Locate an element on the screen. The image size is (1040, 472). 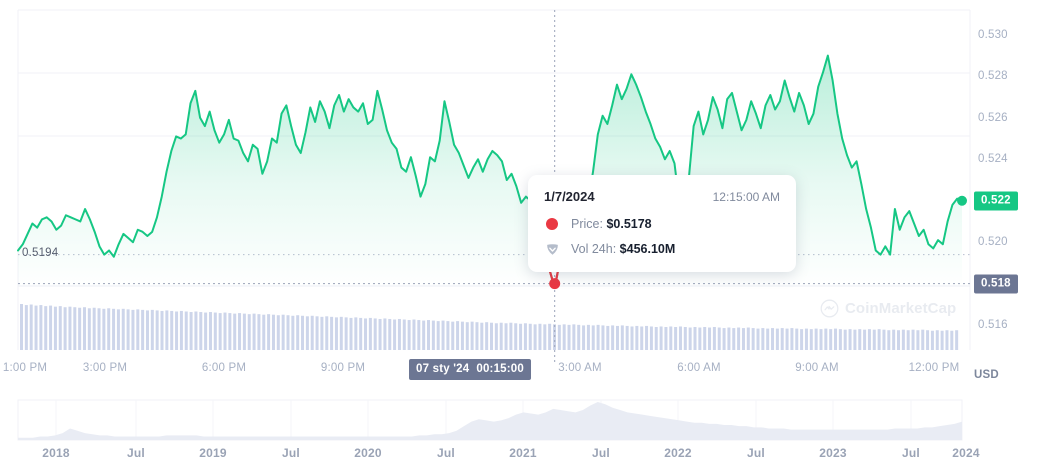
x-axis-tick: 12:00 PM is located at coordinates (934, 368).